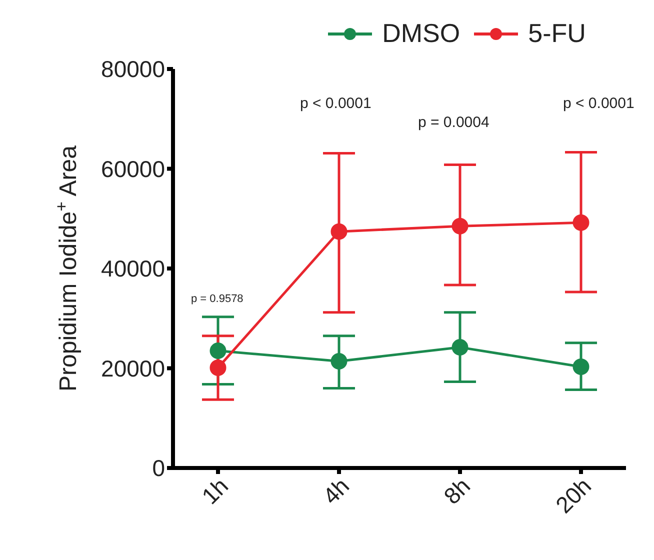 This screenshot has width=654, height=560. I want to click on y-tick-label: 80000, so click(133, 69).